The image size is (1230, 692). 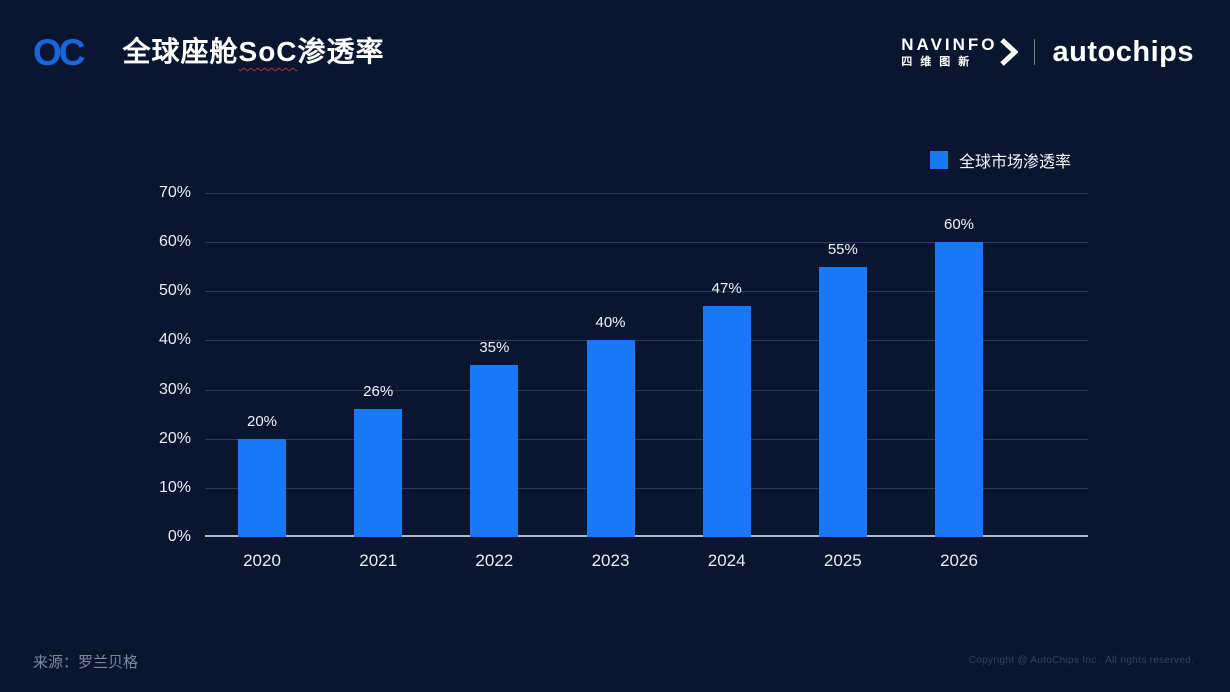 I want to click on gridline-10%, so click(x=646, y=488).